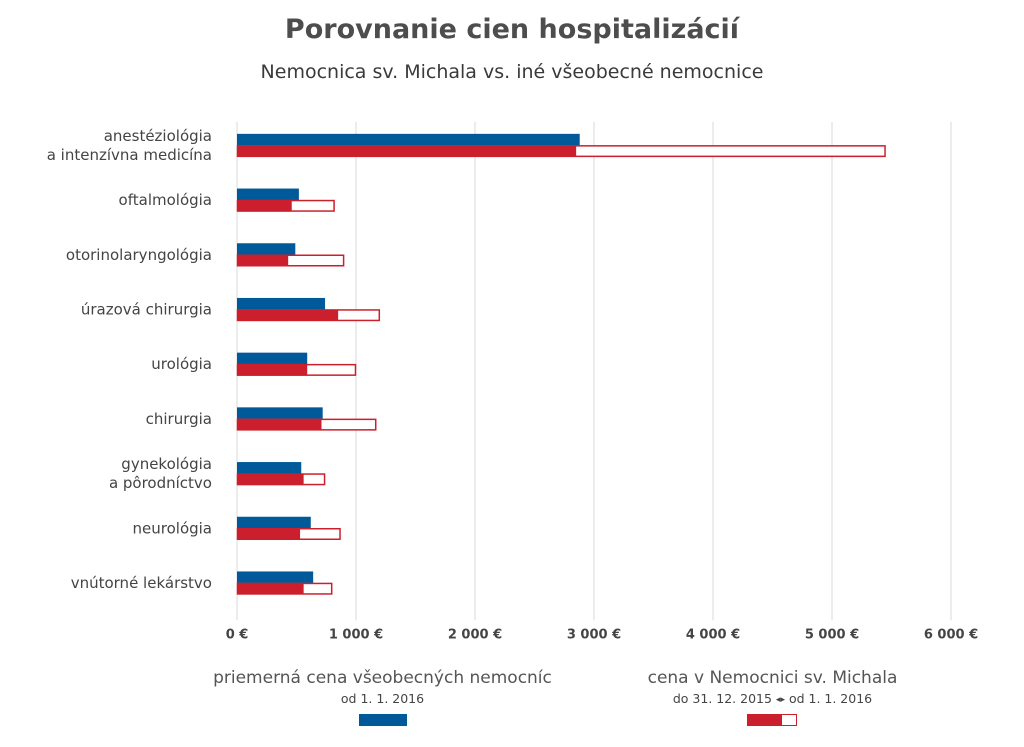 The height and width of the screenshot is (747, 1024). Describe the element at coordinates (475, 634) in the screenshot. I see `x-tick-label: 2 000 €` at that location.